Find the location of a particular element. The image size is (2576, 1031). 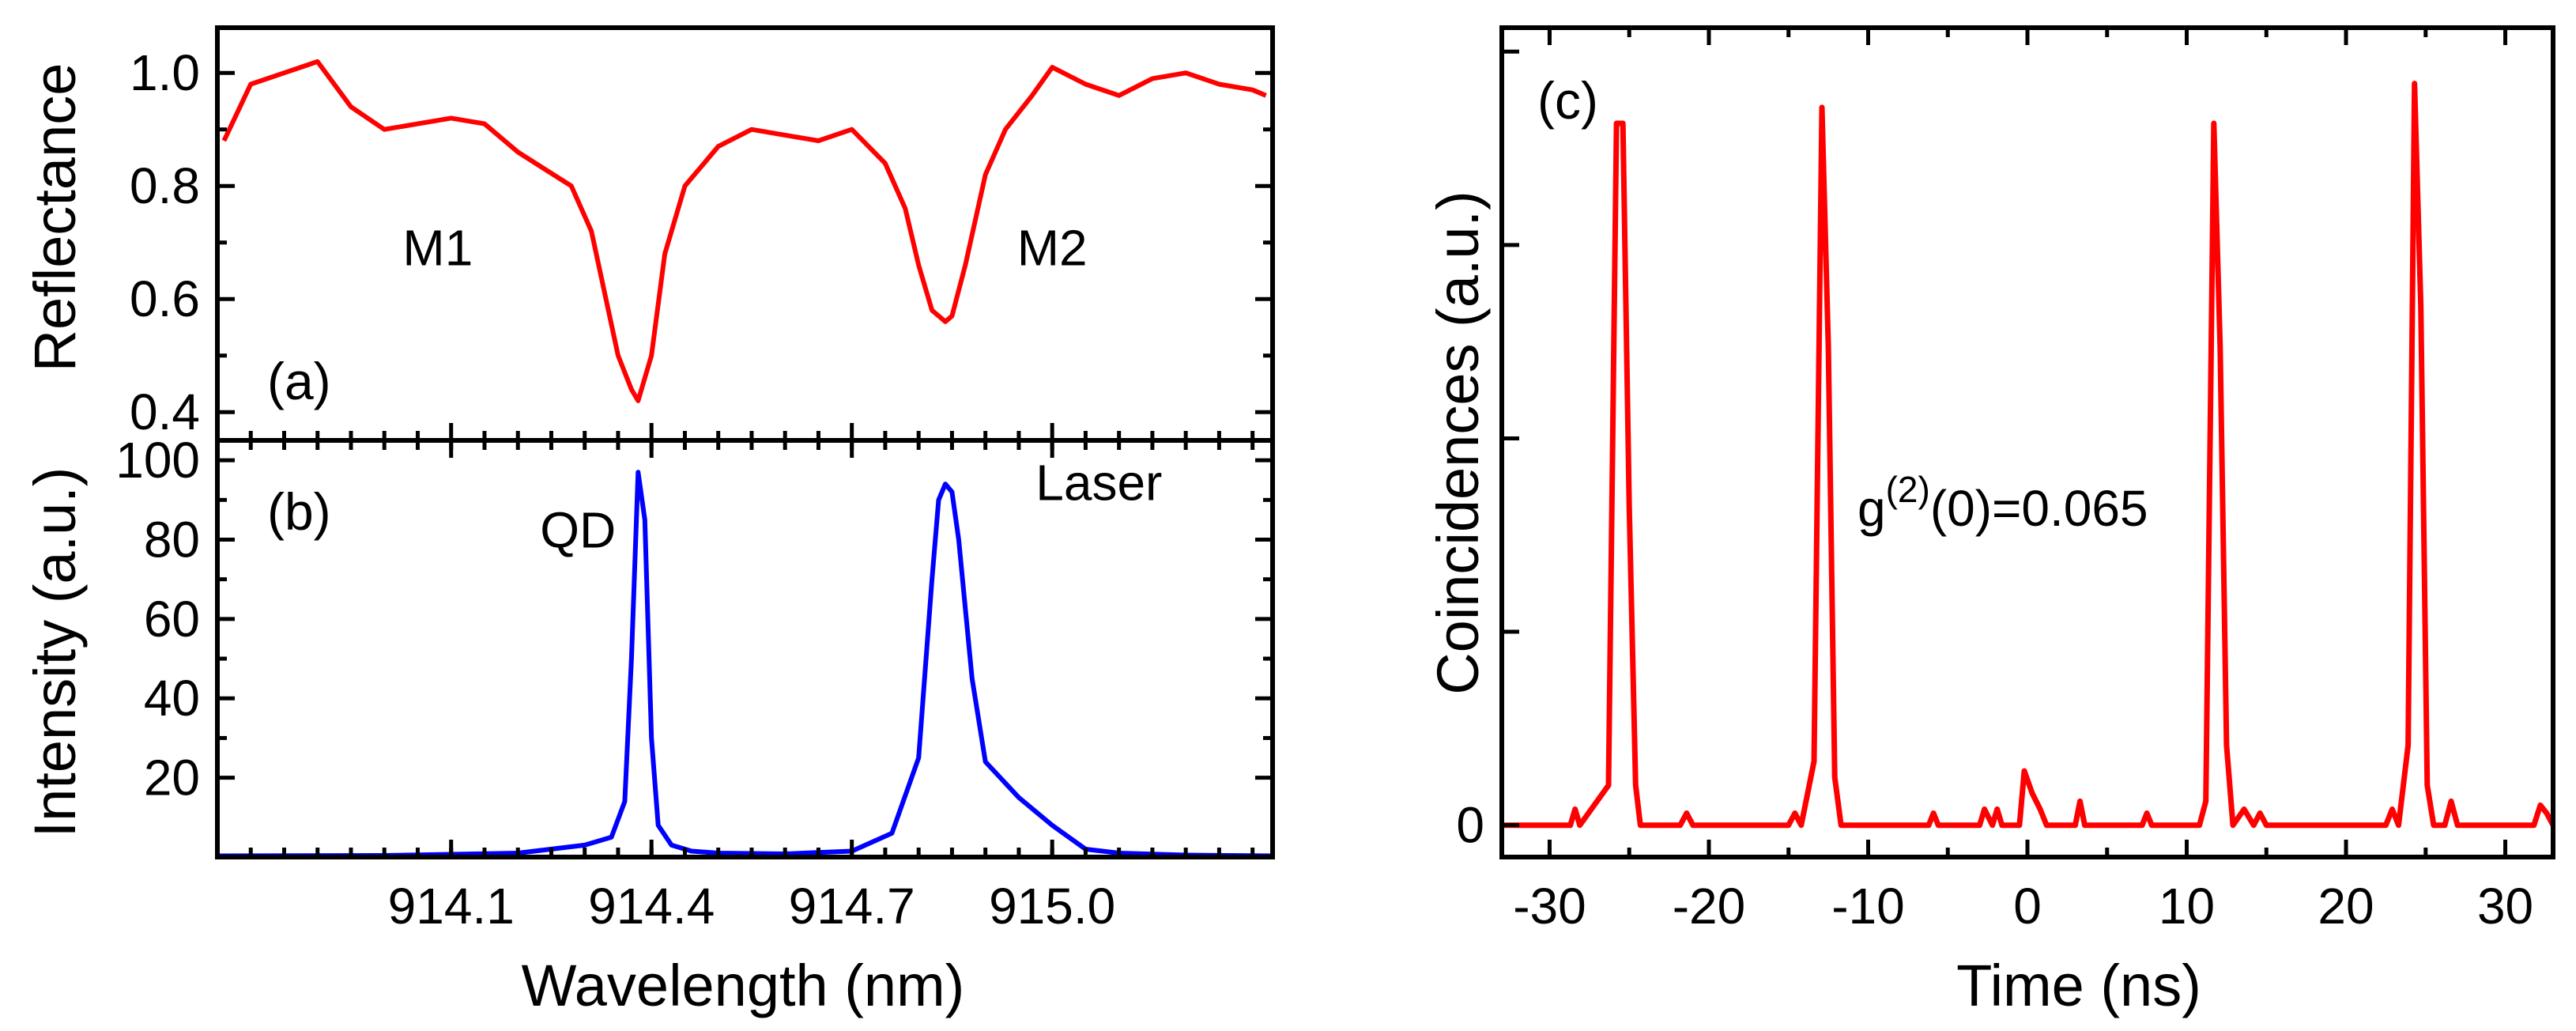

reflectance-line is located at coordinates (744, 231).